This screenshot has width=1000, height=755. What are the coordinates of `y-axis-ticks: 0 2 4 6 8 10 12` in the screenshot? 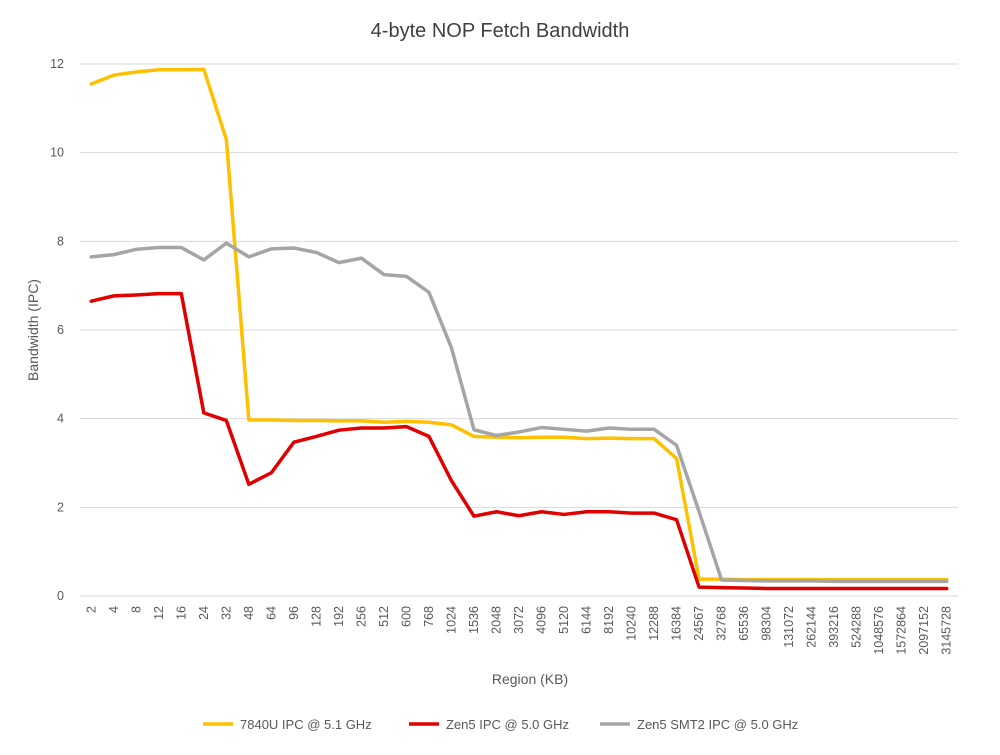 It's located at (57, 330).